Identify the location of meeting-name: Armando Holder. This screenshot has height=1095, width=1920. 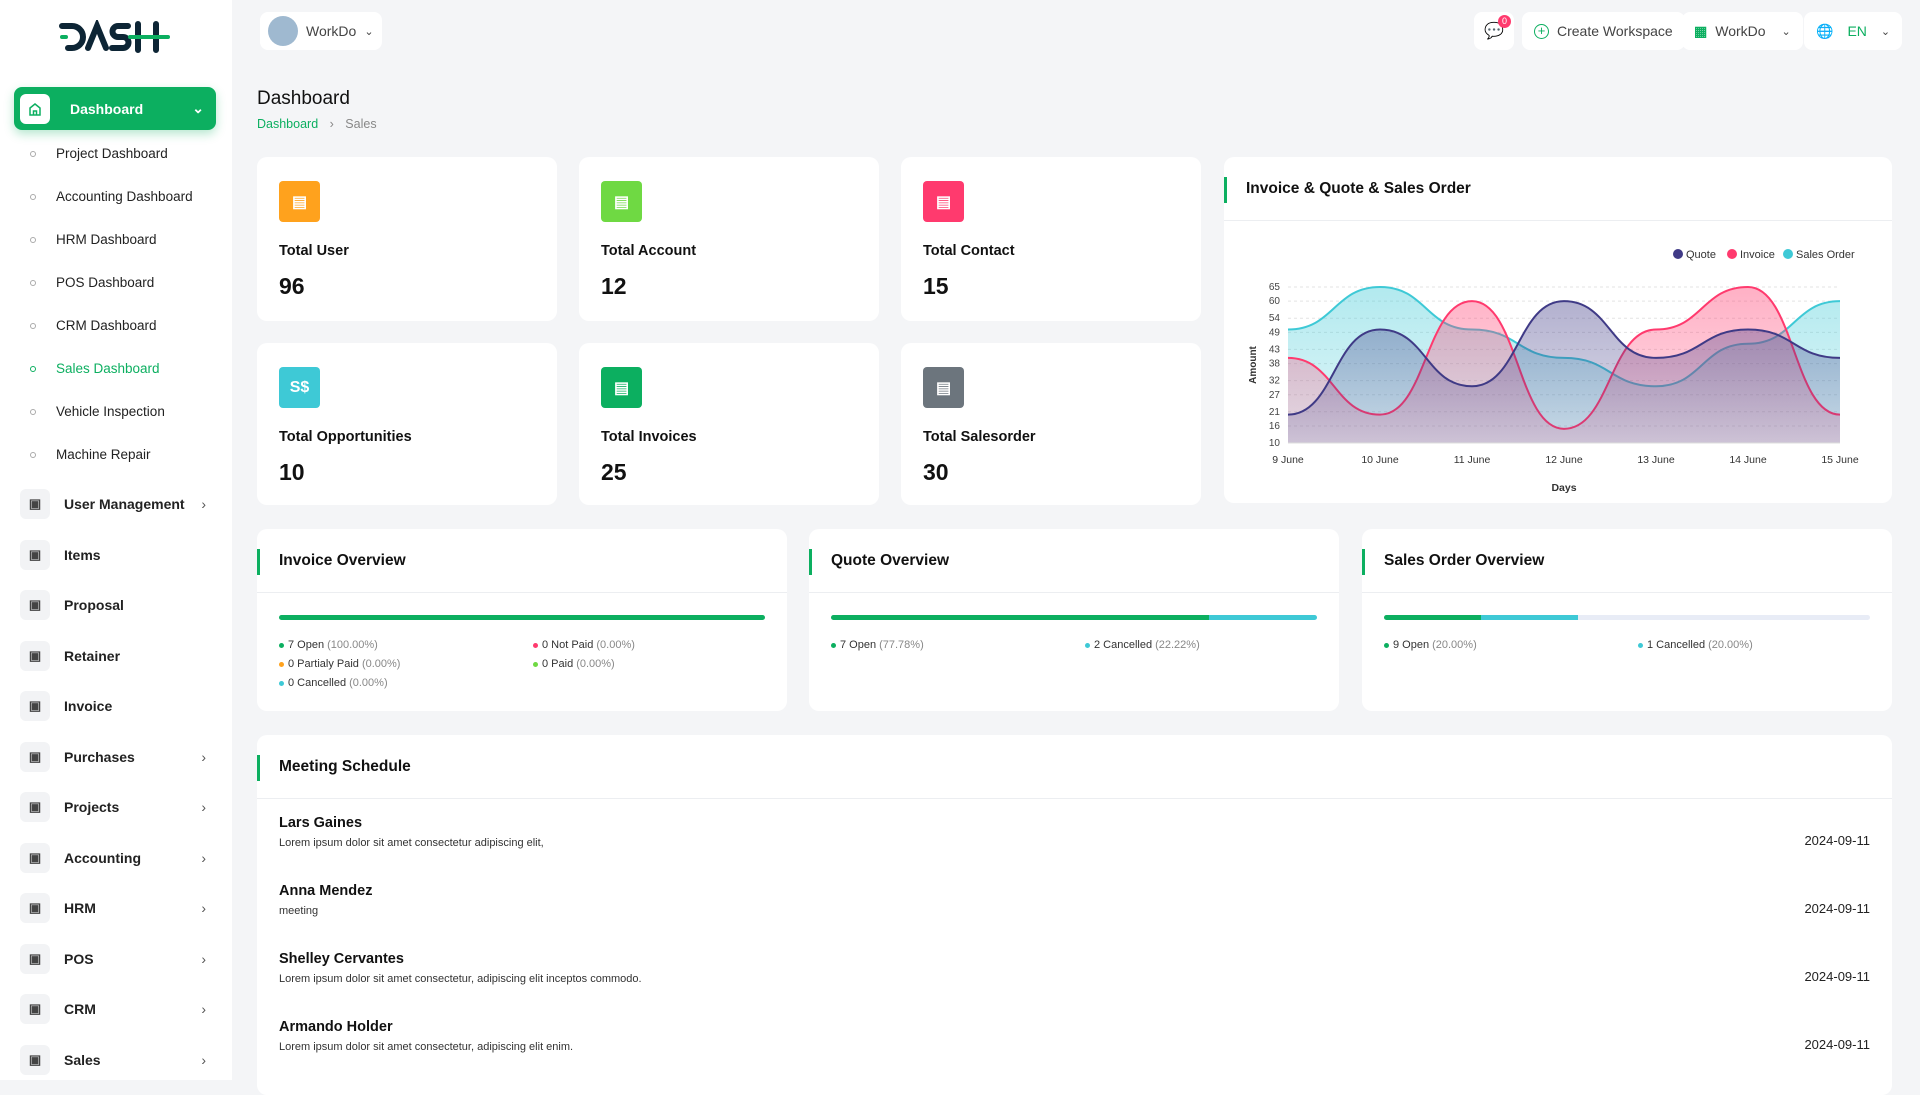
(336, 1027).